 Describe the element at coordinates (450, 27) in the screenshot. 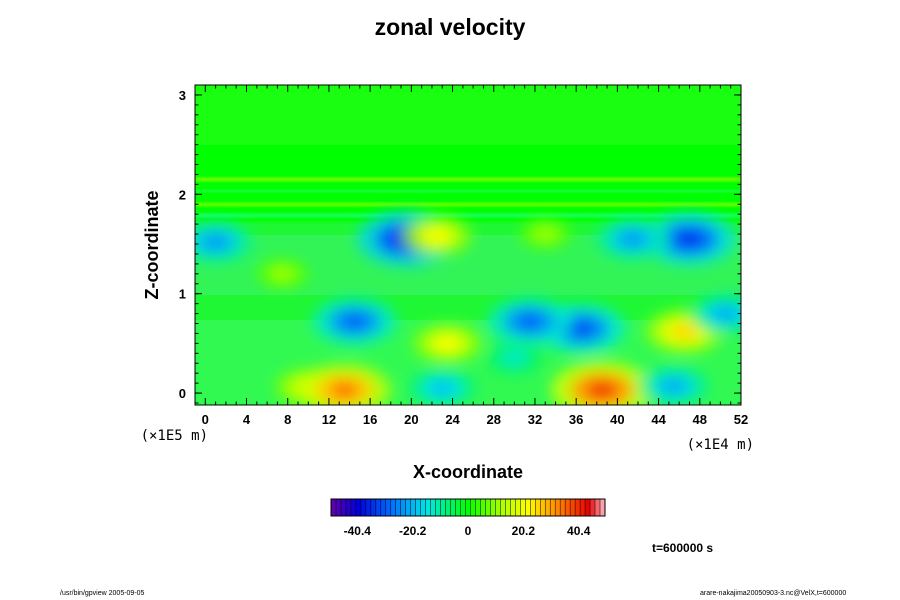

I see `chart-title: zonal velocity` at that location.